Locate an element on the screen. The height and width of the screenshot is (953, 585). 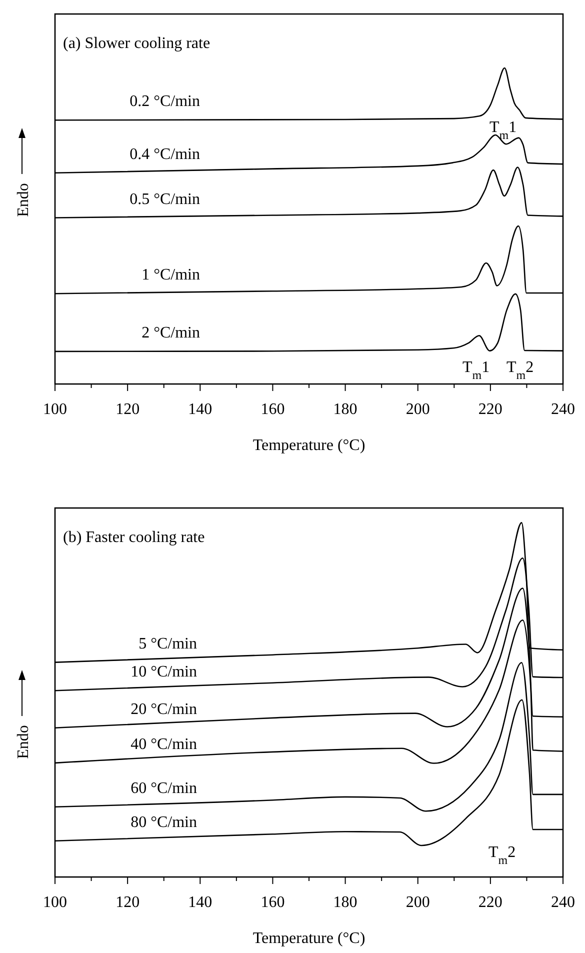
series-label: 1 °C/min is located at coordinates (171, 275).